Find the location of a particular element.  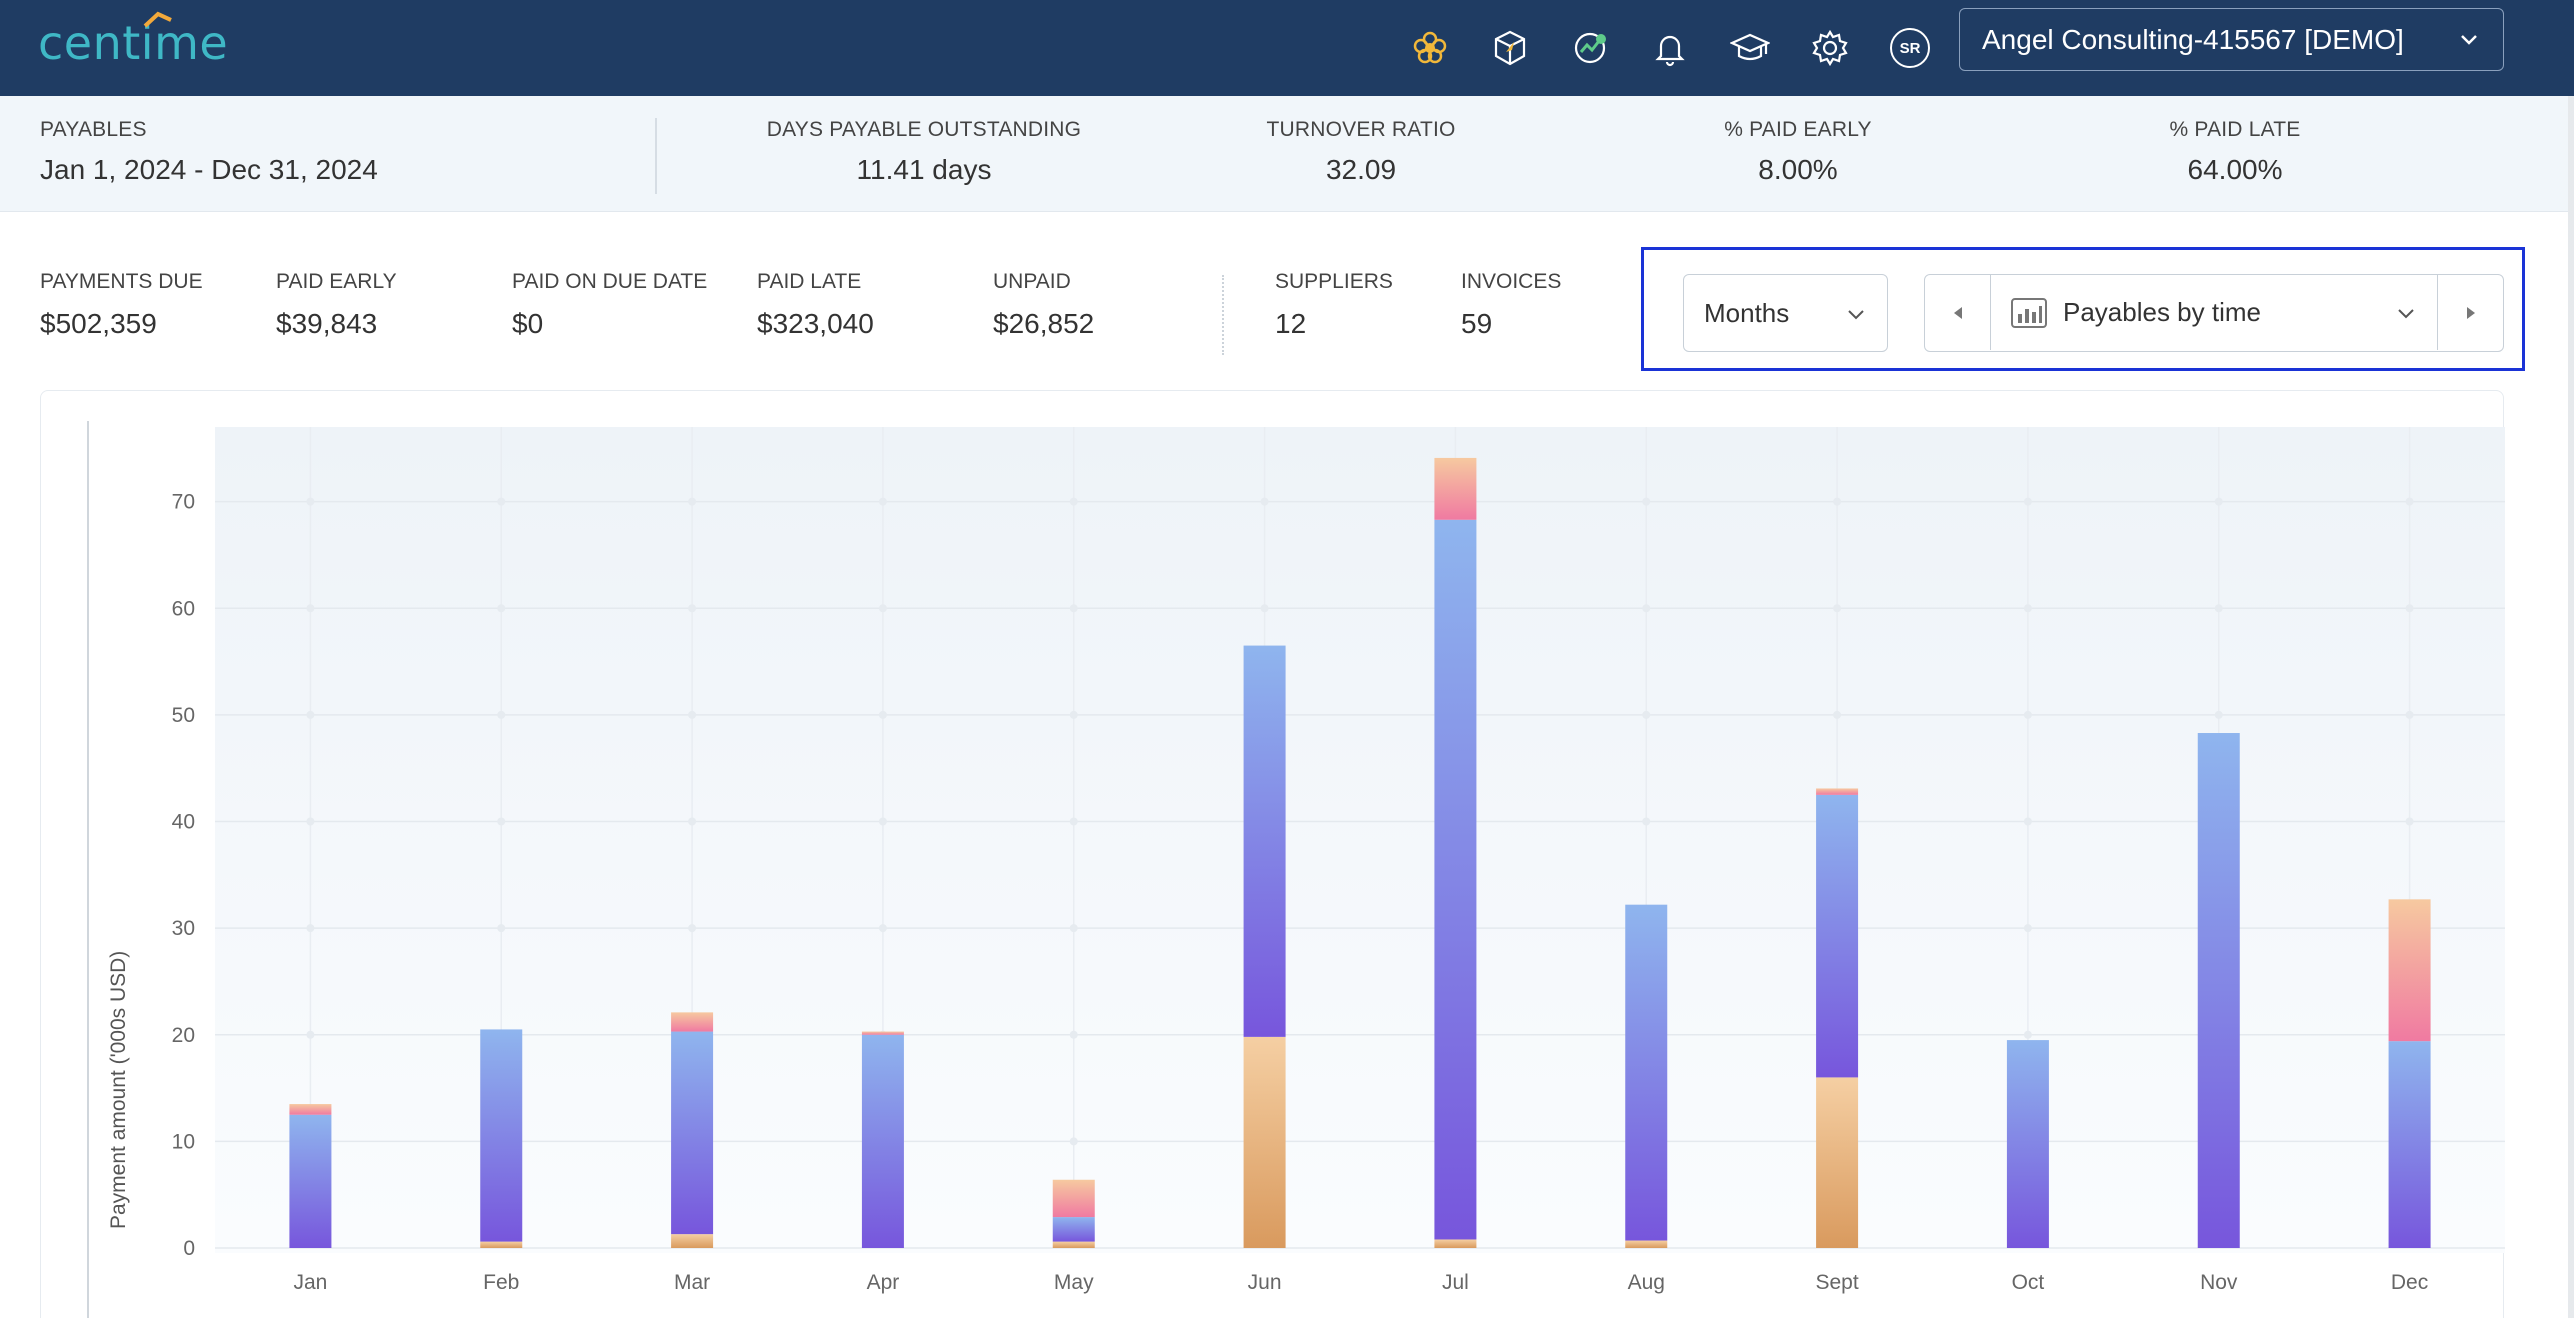

payables-date-range: Jan 1, 2024 - Dec 31, 2024 is located at coordinates (209, 169).